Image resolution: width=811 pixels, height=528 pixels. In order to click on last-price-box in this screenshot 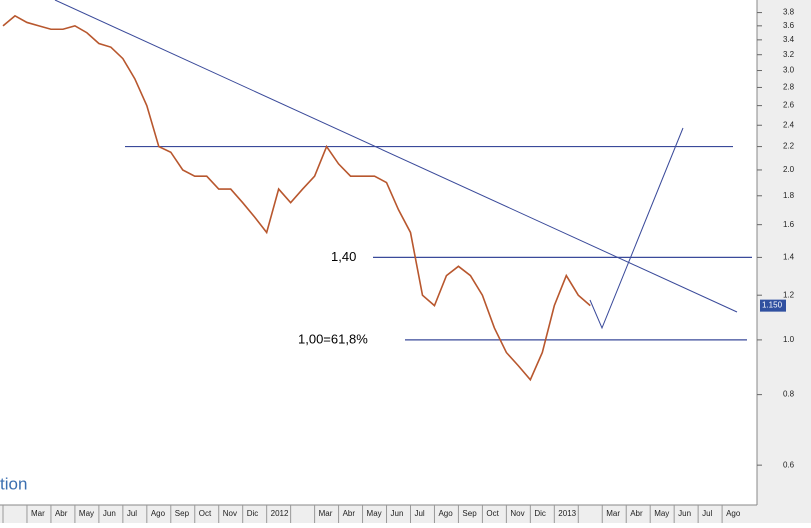, I will do `click(773, 305)`.